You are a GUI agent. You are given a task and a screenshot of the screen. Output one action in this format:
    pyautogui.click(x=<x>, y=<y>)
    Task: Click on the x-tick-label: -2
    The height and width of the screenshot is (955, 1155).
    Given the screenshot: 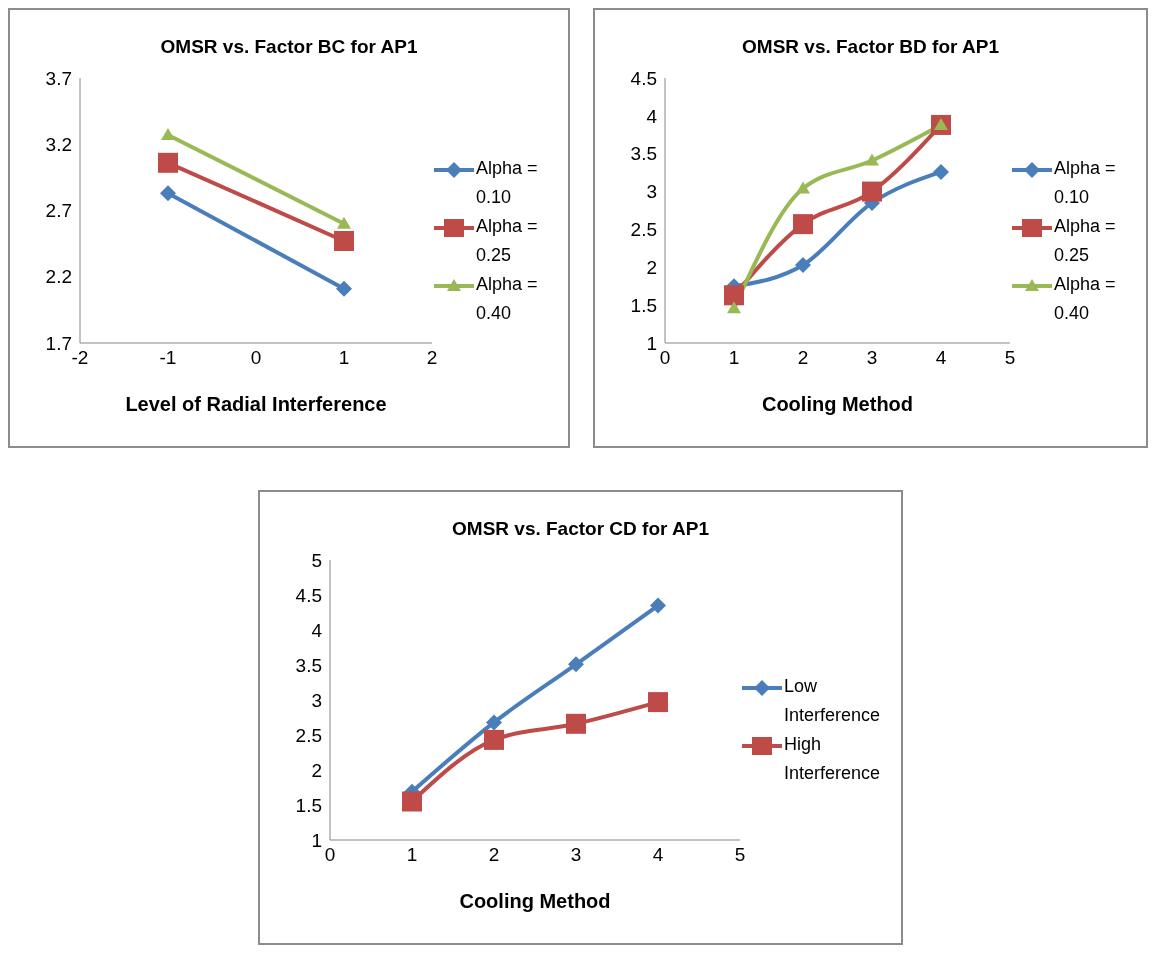 What is the action you would take?
    pyautogui.click(x=80, y=358)
    